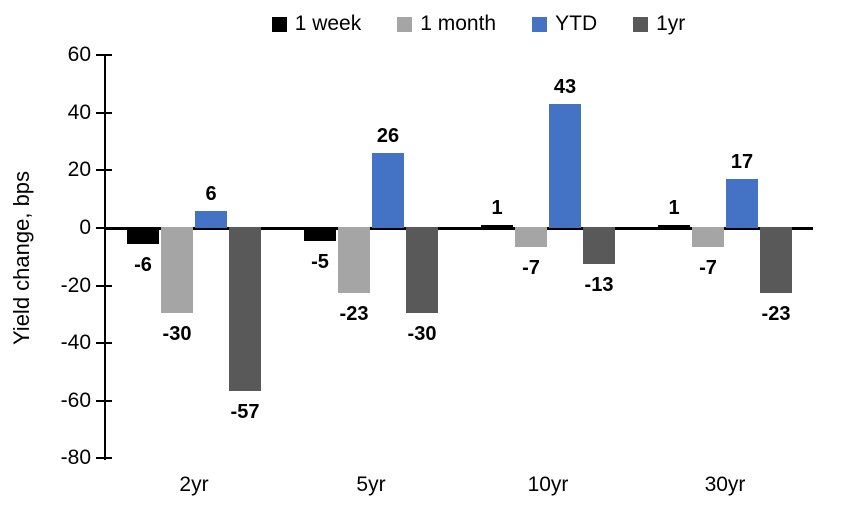 The height and width of the screenshot is (509, 852). What do you see at coordinates (776, 260) in the screenshot?
I see `bar-1yr-30yr` at bounding box center [776, 260].